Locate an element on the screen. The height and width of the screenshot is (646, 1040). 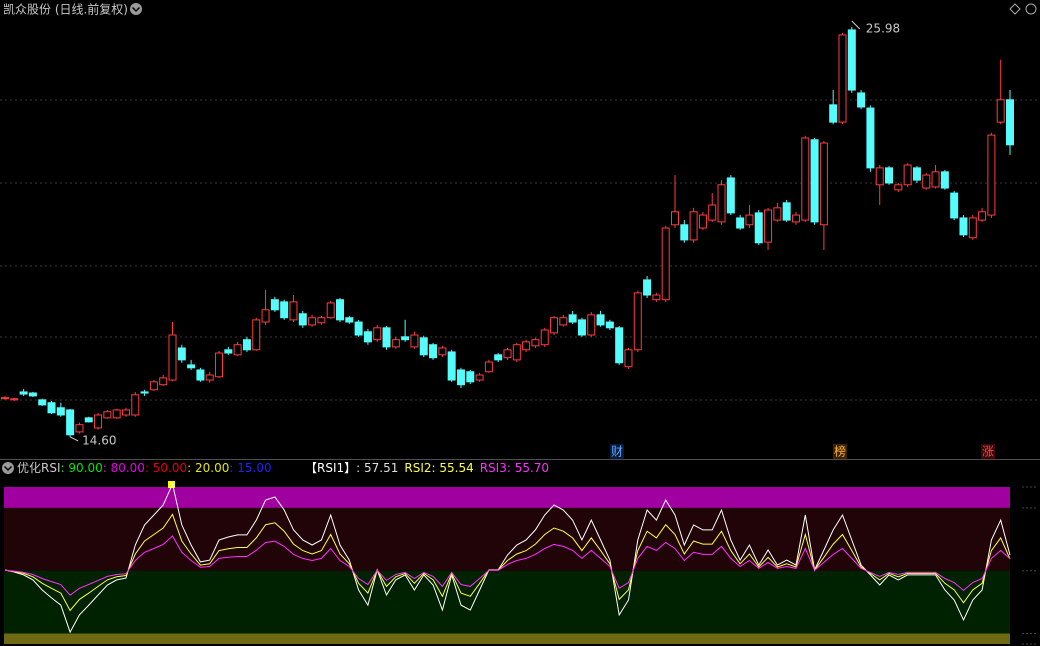
diamond-icon is located at coordinates (1015, 9).